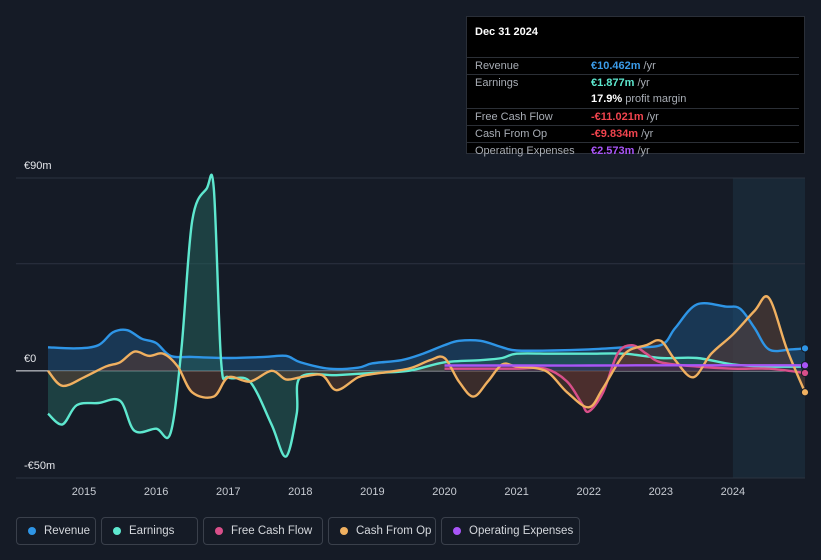 The height and width of the screenshot is (560, 821). Describe the element at coordinates (516, 492) in the screenshot. I see `x-tick-label: 2021` at that location.